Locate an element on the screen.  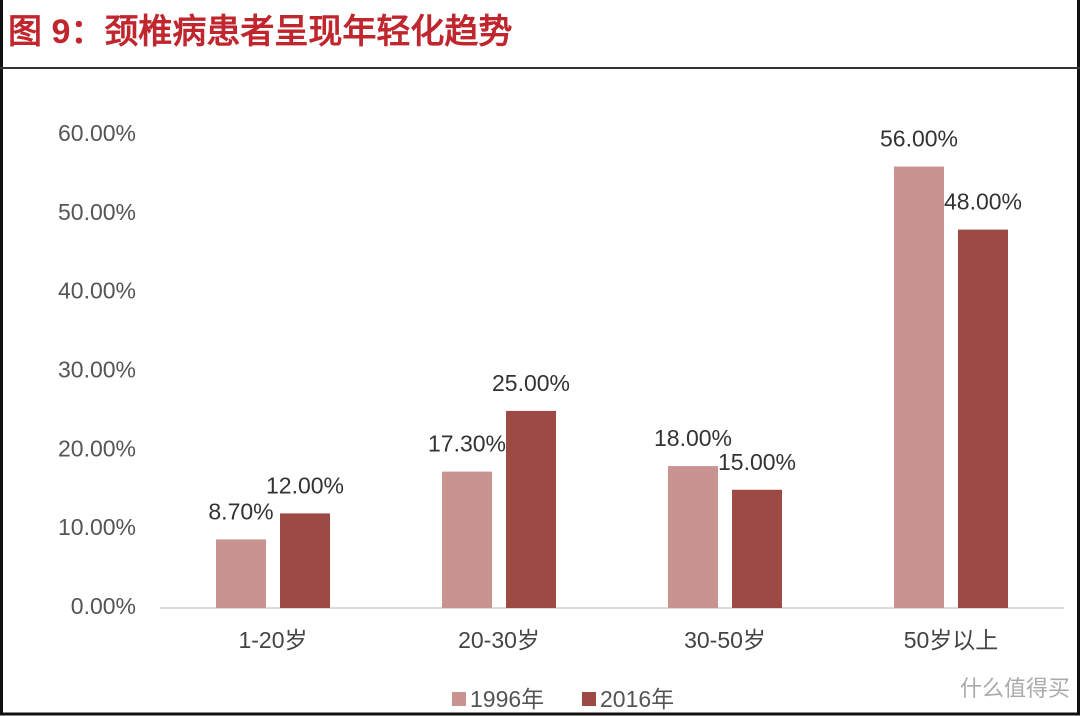
data-label: 25.00% is located at coordinates (531, 383).